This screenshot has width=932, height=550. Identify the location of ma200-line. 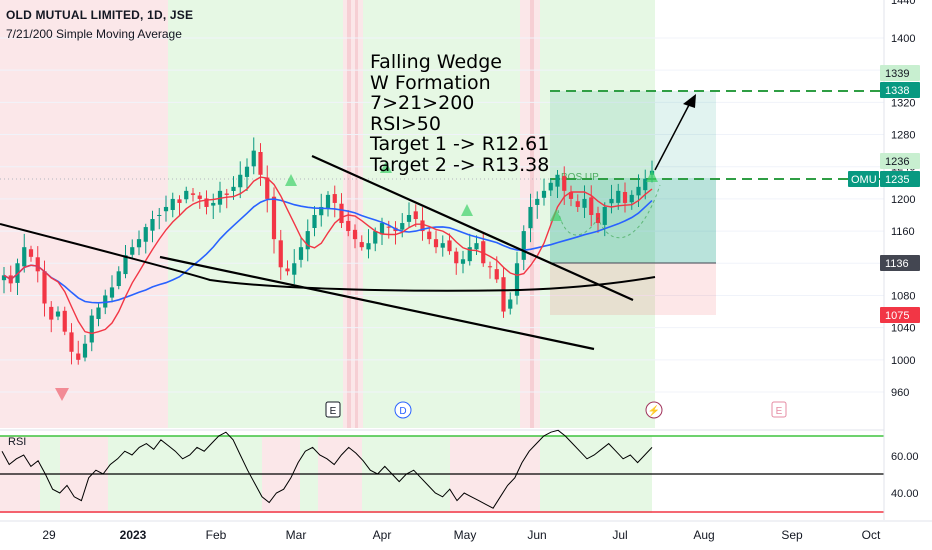
(328, 257).